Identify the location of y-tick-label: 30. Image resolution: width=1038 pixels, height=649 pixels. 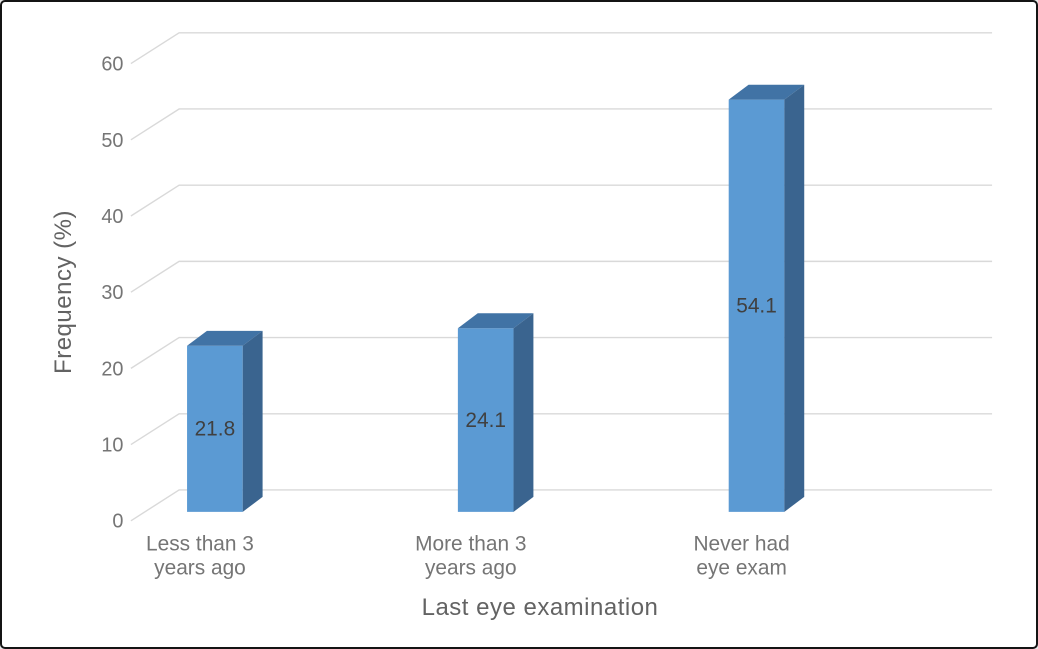
(112, 293).